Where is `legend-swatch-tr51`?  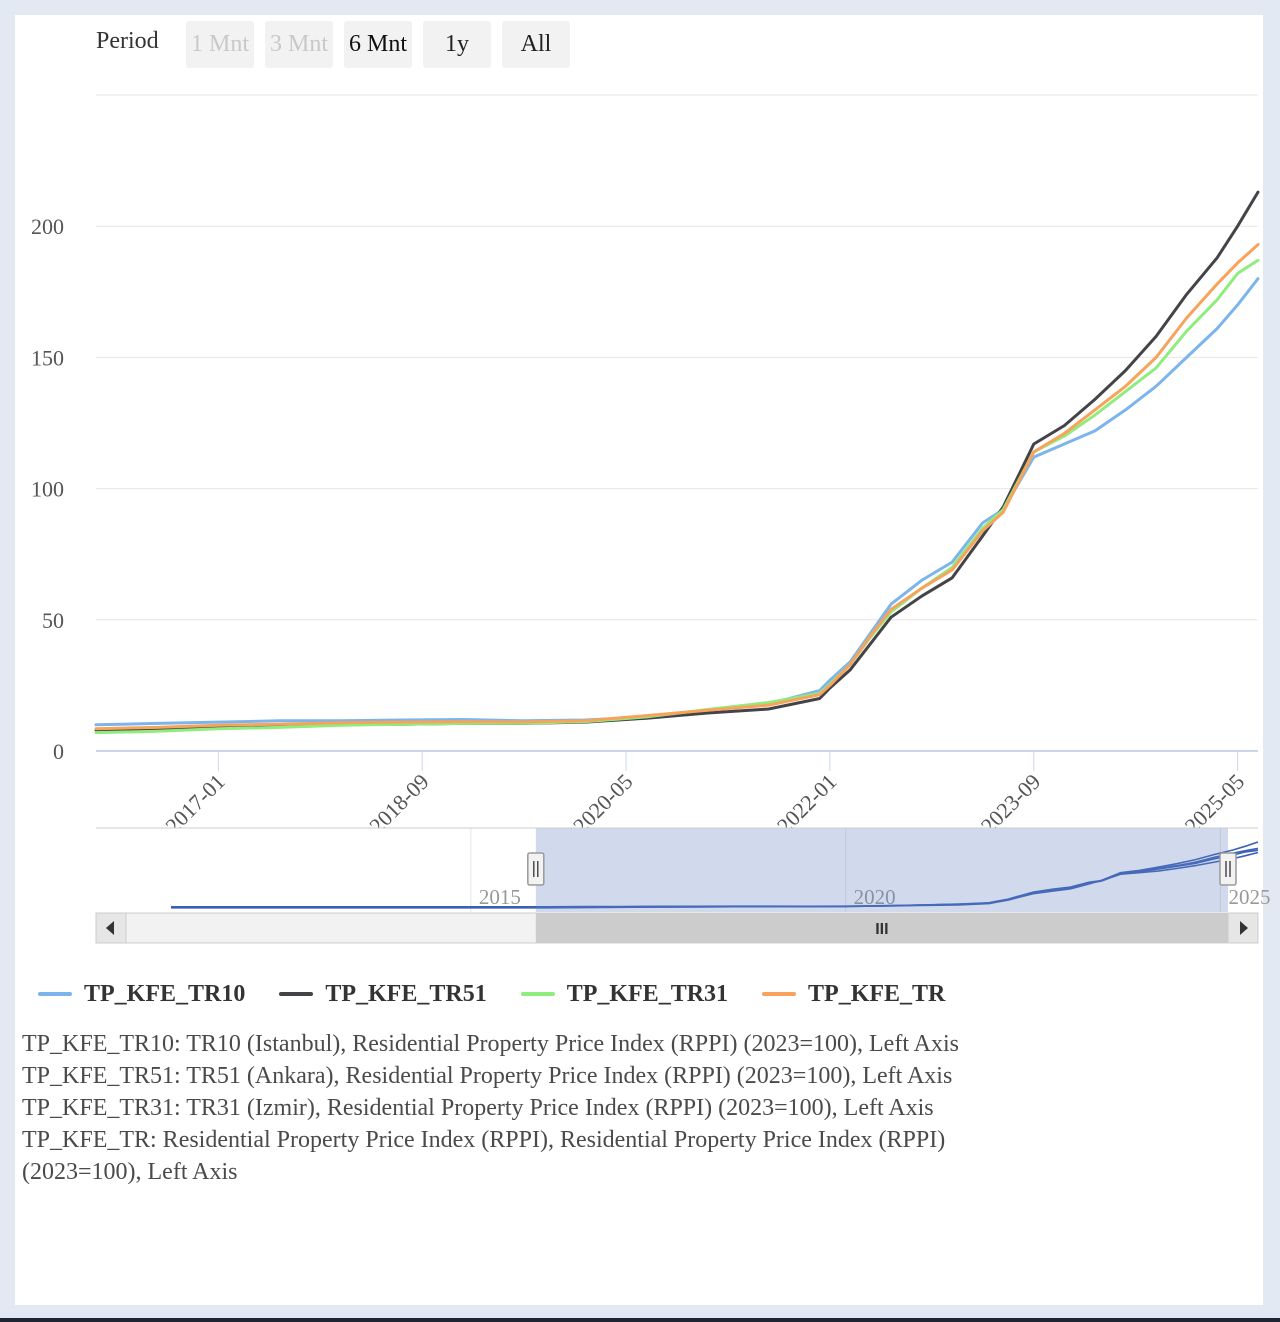
legend-swatch-tr51 is located at coordinates (296, 994).